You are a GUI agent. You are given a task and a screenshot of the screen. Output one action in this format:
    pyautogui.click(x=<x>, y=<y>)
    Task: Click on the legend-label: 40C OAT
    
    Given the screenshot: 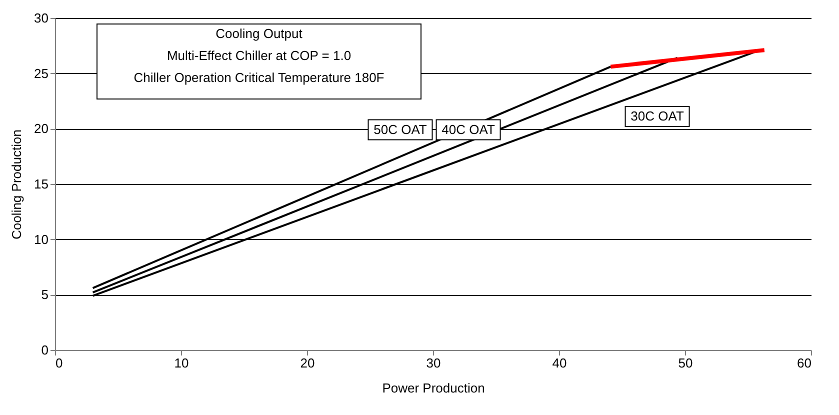 What is the action you would take?
    pyautogui.click(x=468, y=129)
    